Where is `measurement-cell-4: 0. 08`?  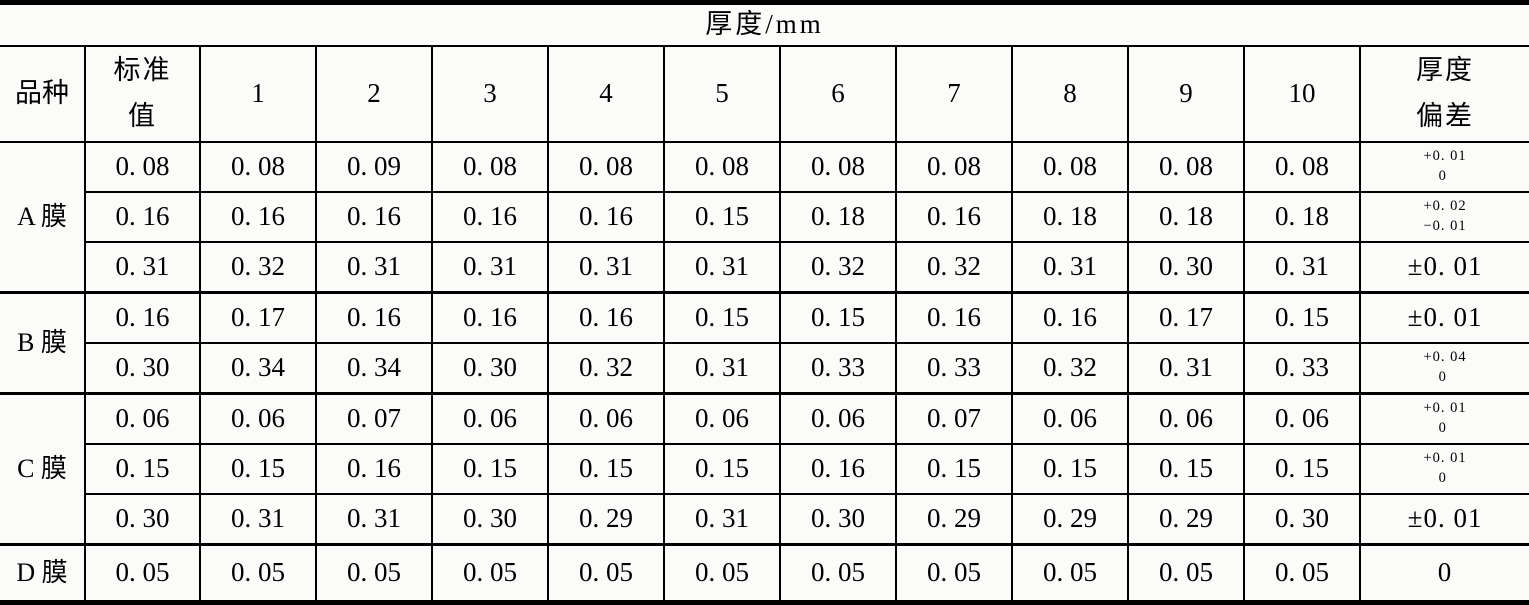 measurement-cell-4: 0. 08 is located at coordinates (606, 167).